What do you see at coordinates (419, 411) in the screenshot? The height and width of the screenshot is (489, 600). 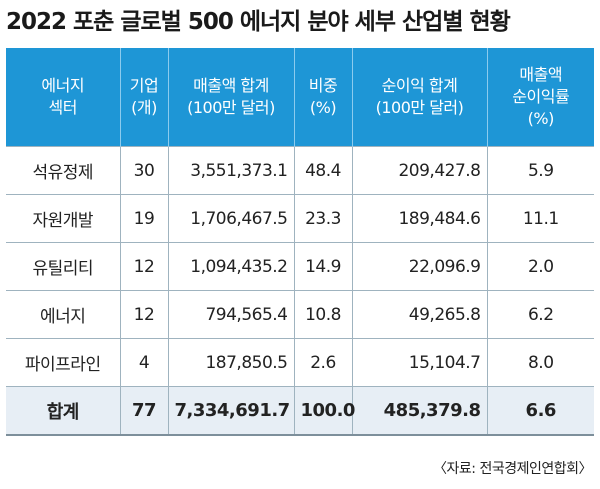 I see `cell-profit: 485,379.8` at bounding box center [419, 411].